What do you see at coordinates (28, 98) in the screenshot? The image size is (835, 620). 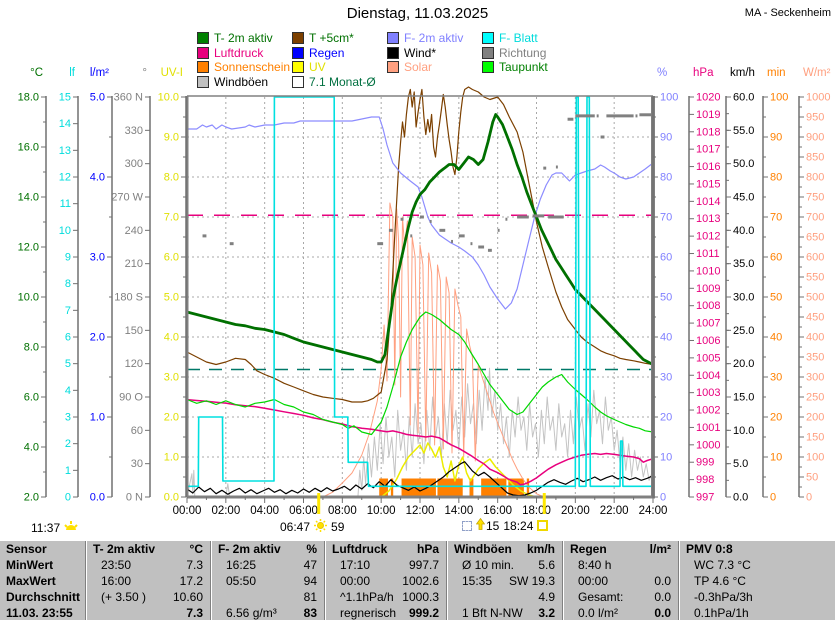 I see `axis-tick-label: 18.0` at bounding box center [28, 98].